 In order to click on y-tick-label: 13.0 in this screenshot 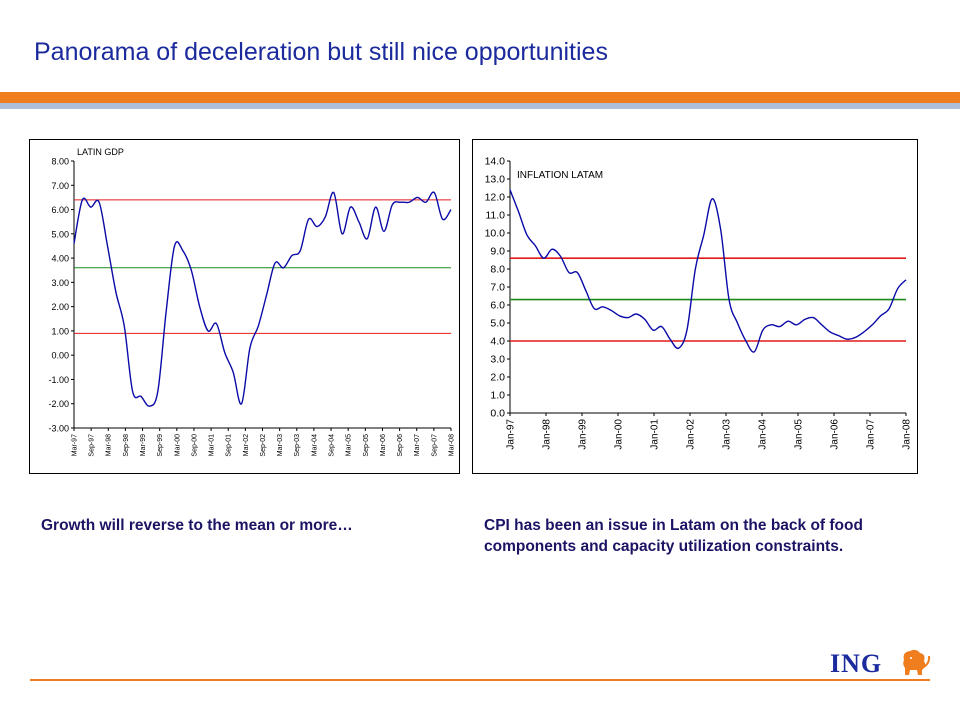, I will do `click(495, 180)`.